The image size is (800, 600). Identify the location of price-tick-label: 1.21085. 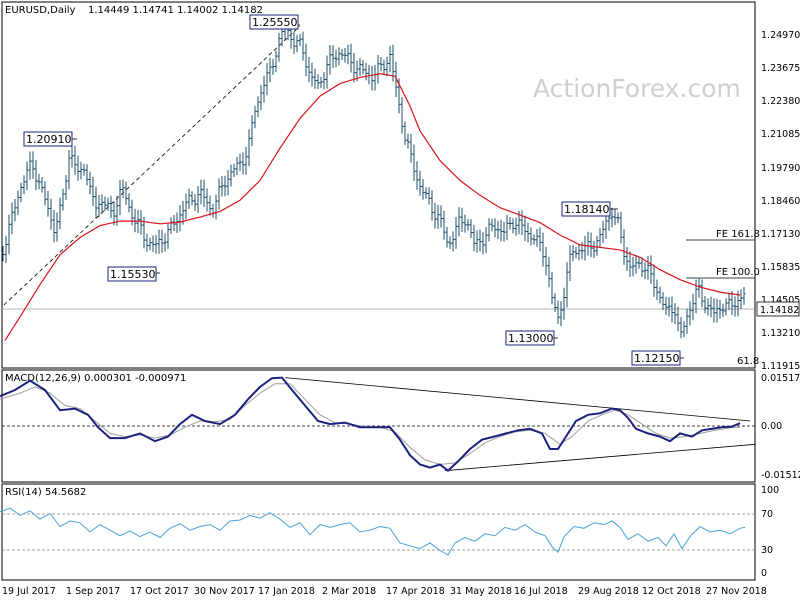
(780, 134).